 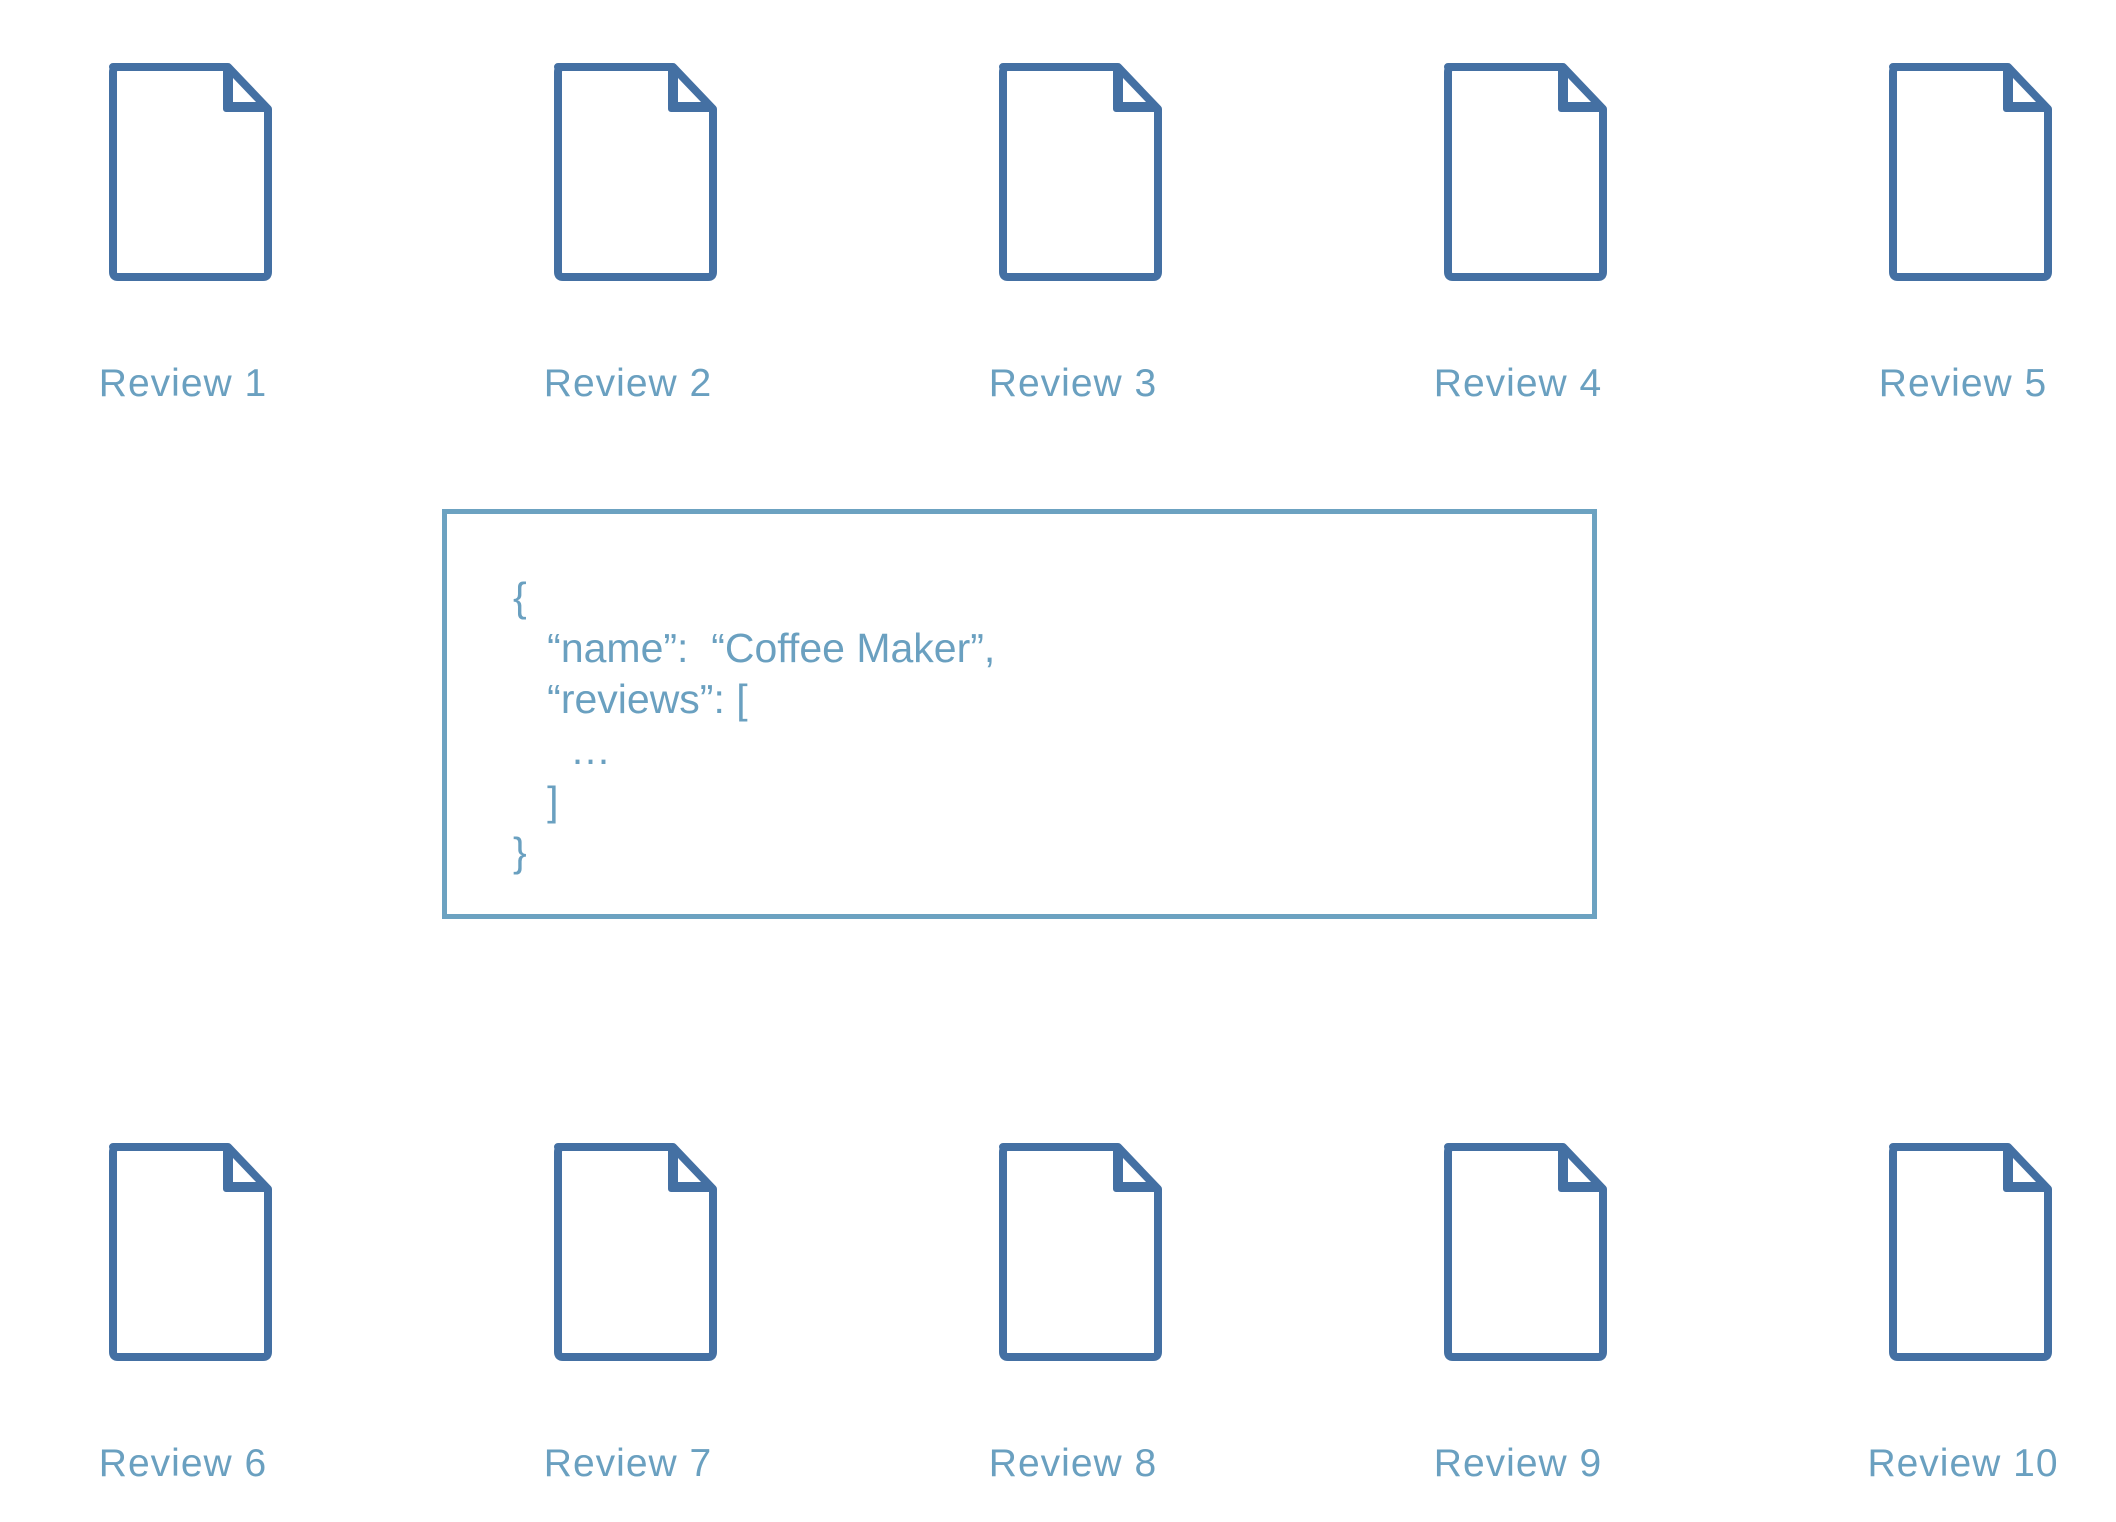 I want to click on document-label: Review 3, so click(x=1073, y=383).